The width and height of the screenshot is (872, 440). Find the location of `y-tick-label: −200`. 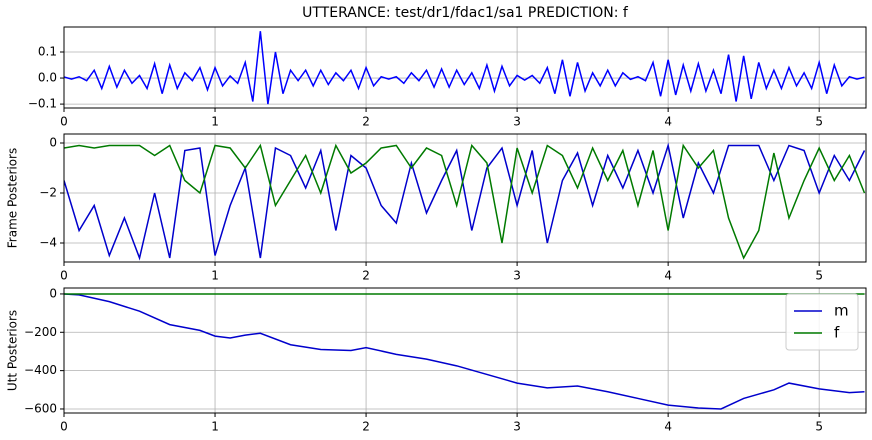

y-tick-label: −200 is located at coordinates (40, 332).